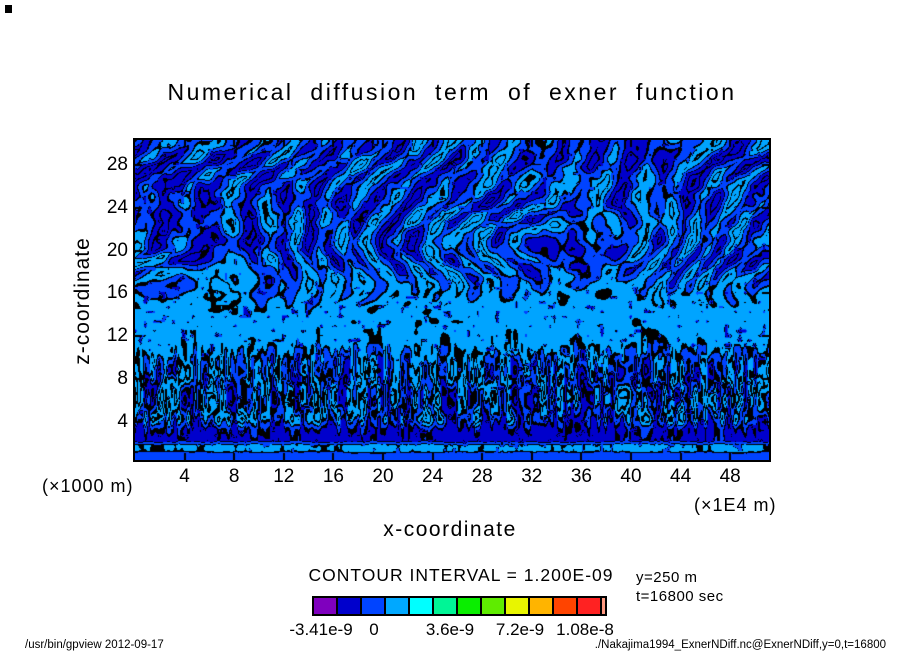  Describe the element at coordinates (461, 575) in the screenshot. I see `contour-interval-label: CONTOUR INTERVAL = 1.200E-09` at that location.